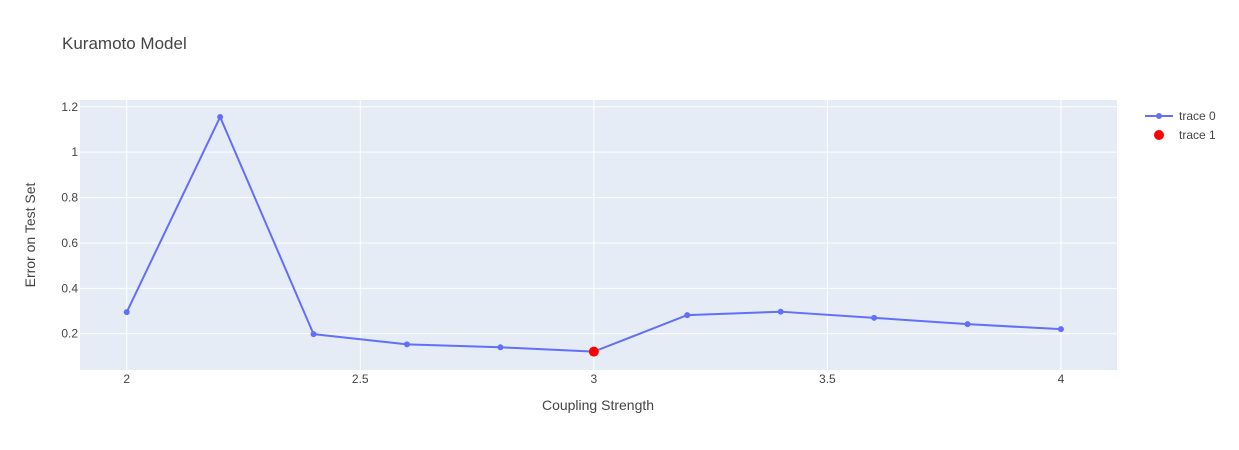 This screenshot has height=450, width=1239. What do you see at coordinates (69, 334) in the screenshot?
I see `y-tick-label: 0.2` at bounding box center [69, 334].